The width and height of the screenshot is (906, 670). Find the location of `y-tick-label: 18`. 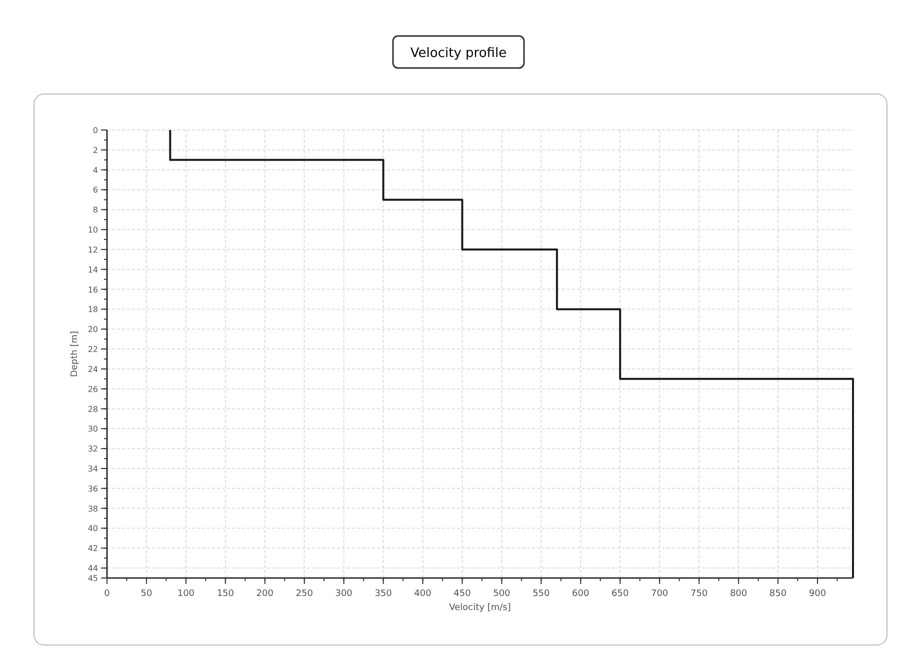

y-tick-label: 18 is located at coordinates (93, 309).